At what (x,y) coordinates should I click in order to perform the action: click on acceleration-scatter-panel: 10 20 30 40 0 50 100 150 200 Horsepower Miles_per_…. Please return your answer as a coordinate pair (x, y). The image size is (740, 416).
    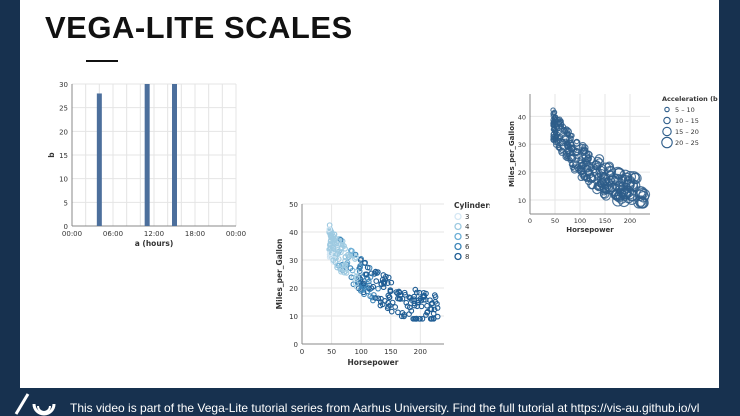
    Looking at the image, I should click on (604, 161).